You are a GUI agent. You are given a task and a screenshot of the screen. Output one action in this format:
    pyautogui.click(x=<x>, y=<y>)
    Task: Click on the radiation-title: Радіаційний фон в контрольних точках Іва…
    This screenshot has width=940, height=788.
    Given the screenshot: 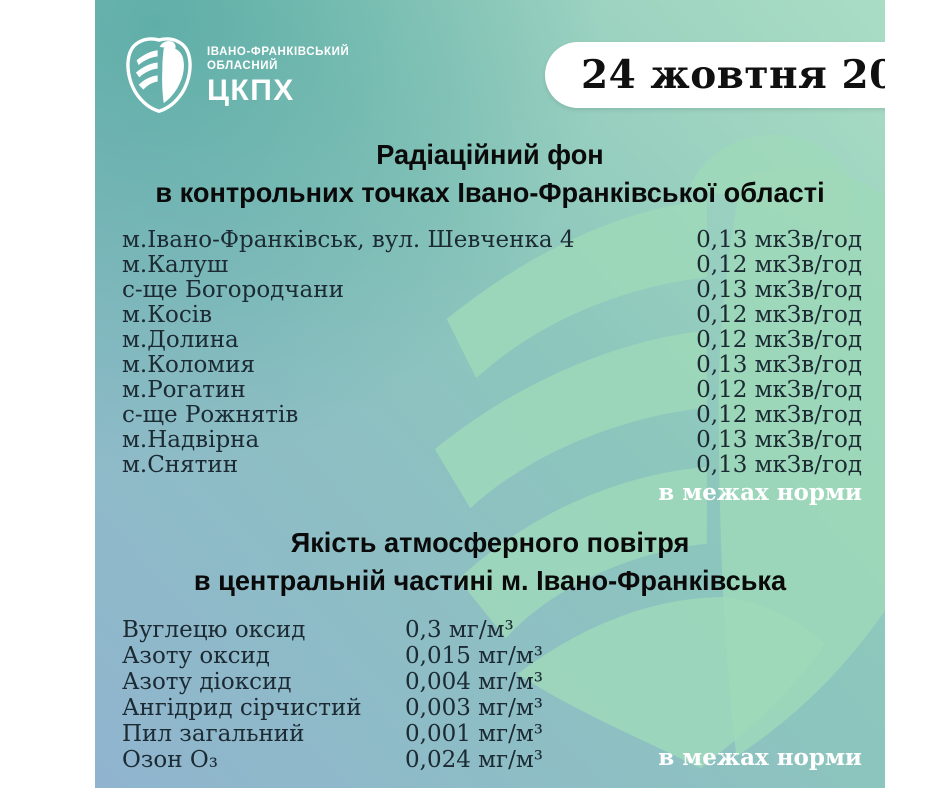 What is the action you would take?
    pyautogui.click(x=490, y=174)
    